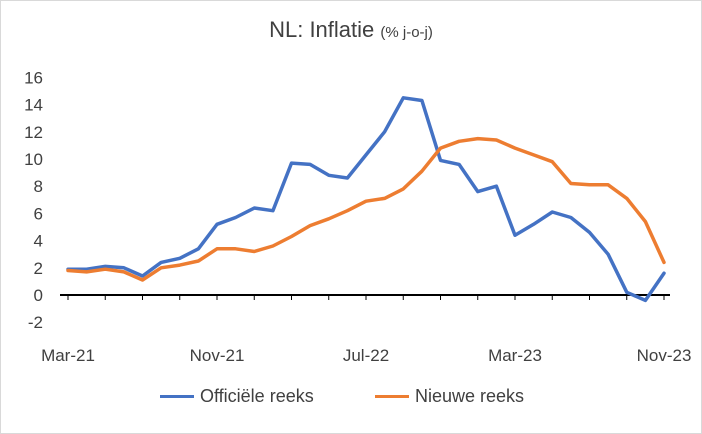 The image size is (702, 434). What do you see at coordinates (38, 186) in the screenshot?
I see `y-tick-label: 8` at bounding box center [38, 186].